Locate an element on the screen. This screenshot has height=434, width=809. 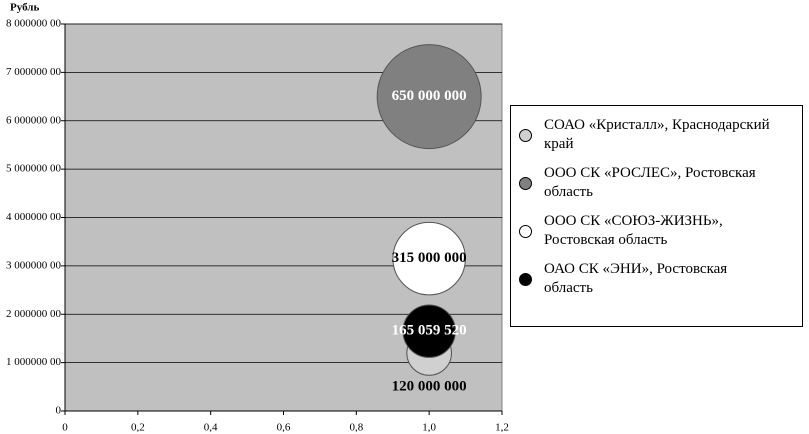
legend-item: ООО СК «СОЮЗ-ЖИЗНЬ», Ростовская область is located at coordinates (656, 231).